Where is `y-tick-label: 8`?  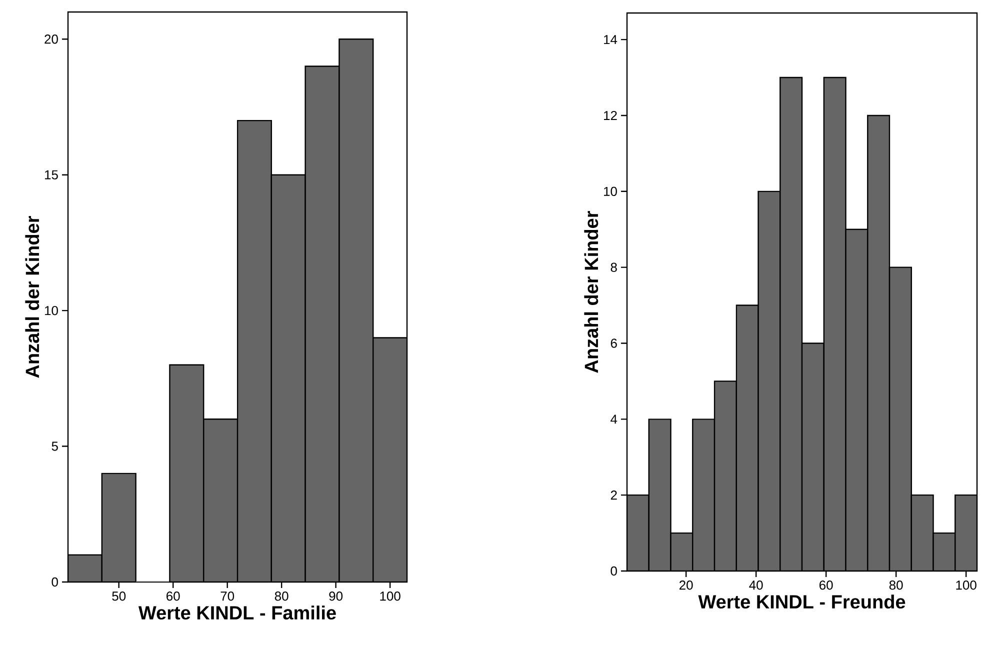
y-tick-label: 8 is located at coordinates (613, 267).